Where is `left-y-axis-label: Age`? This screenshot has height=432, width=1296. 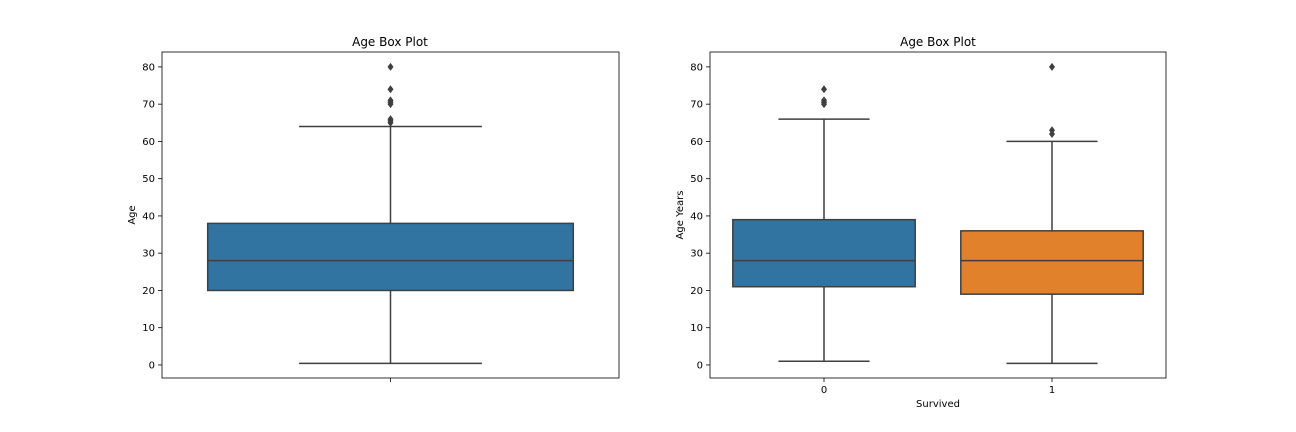
left-y-axis-label: Age is located at coordinates (132, 214).